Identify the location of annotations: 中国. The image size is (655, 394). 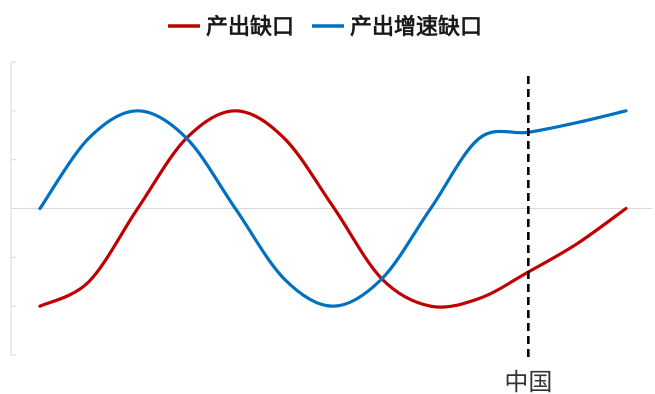
(528, 235).